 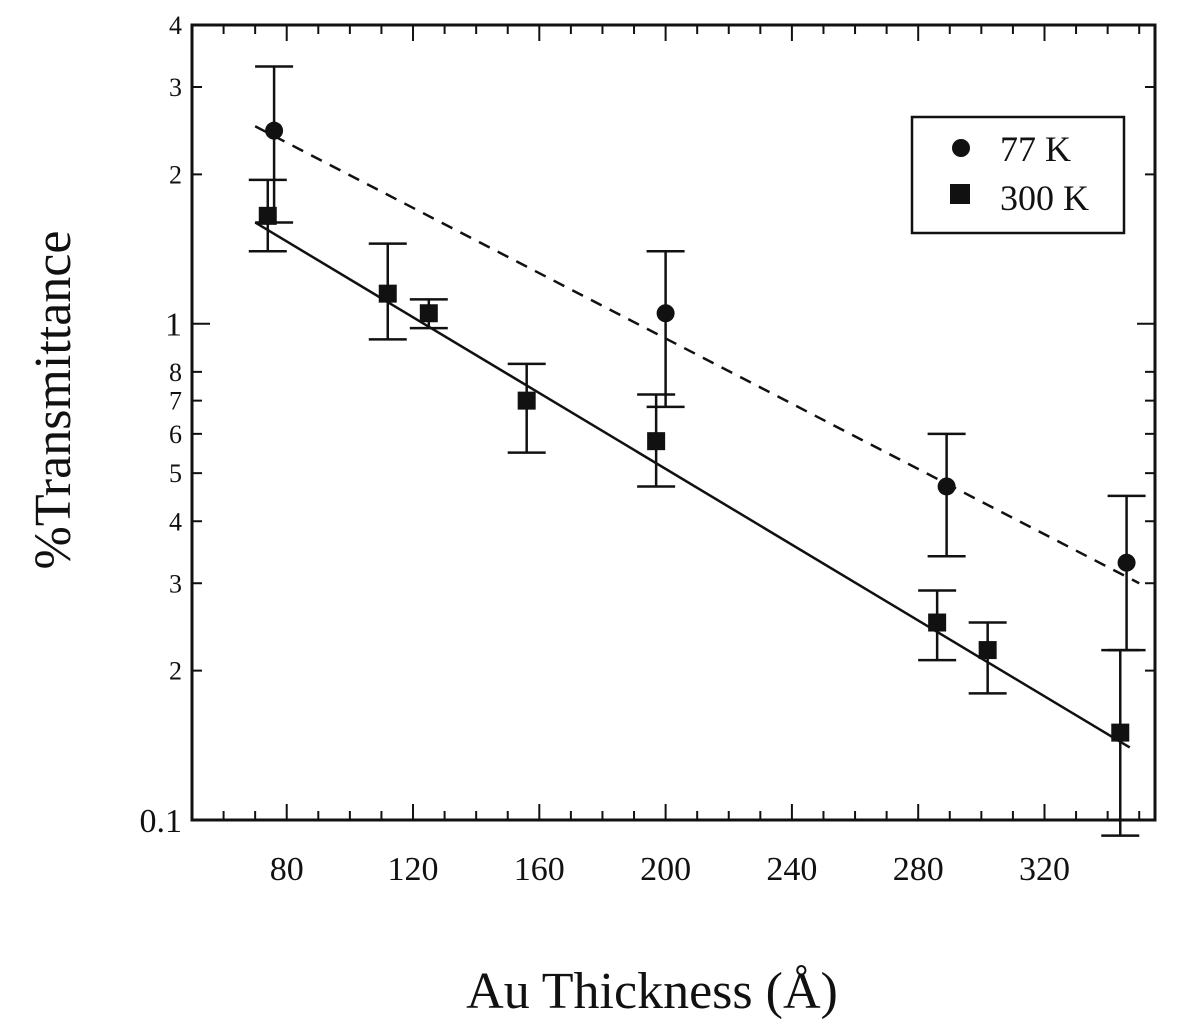 What do you see at coordinates (287, 869) in the screenshot?
I see `x-tick-label: 80` at bounding box center [287, 869].